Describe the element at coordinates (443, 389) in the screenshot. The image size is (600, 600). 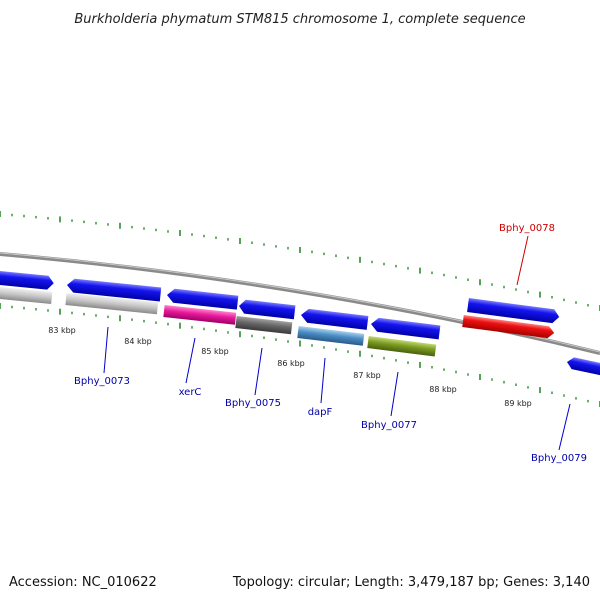
I see `scale-label-88kbp: 88 kbp` at that location.